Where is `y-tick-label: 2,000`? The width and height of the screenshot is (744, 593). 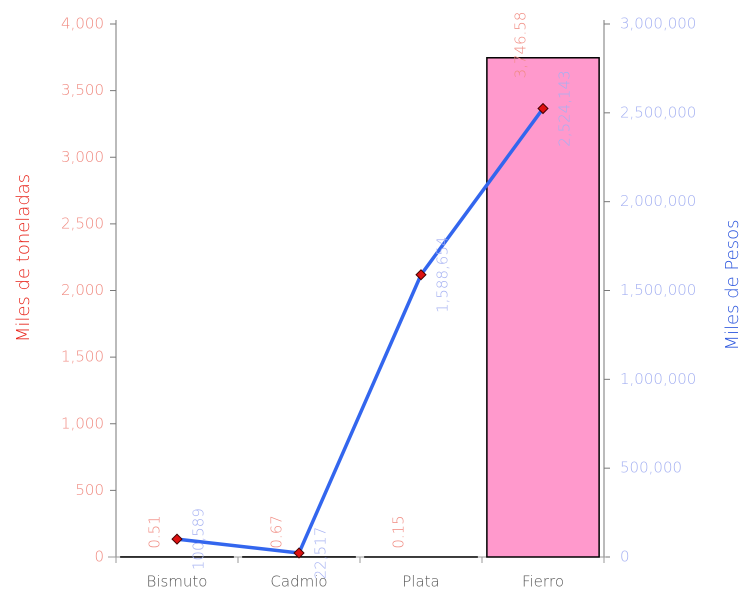
y-tick-label: 2,000 is located at coordinates (82, 290).